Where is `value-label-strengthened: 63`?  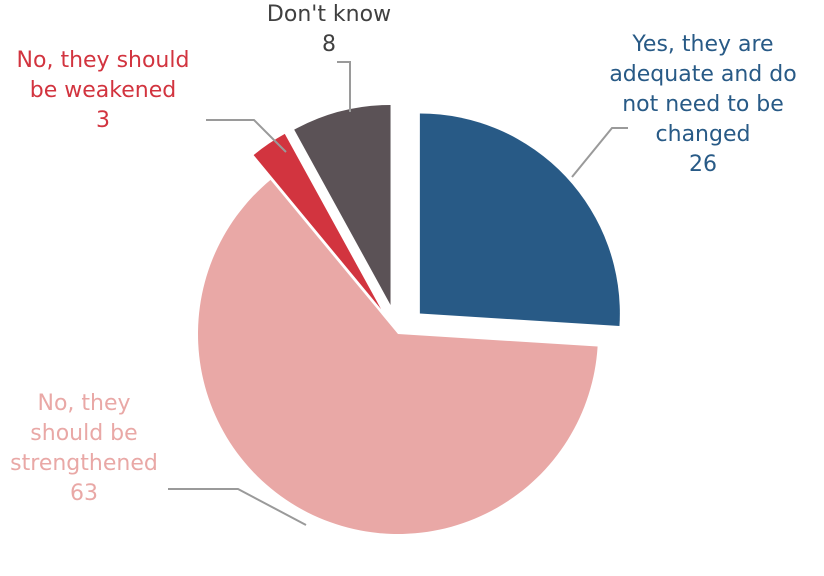 value-label-strengthened: 63 is located at coordinates (84, 493).